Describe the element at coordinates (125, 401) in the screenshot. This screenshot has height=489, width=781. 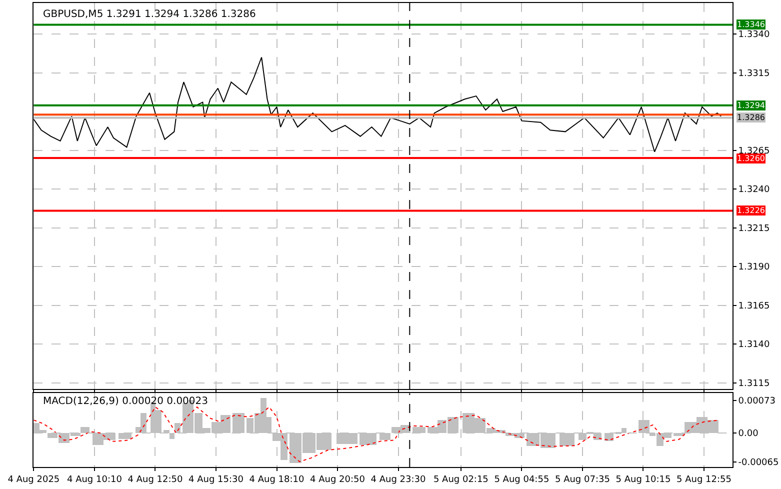
I see `chart-title: MACD(12,26,9) 0.00020 0.00023` at that location.